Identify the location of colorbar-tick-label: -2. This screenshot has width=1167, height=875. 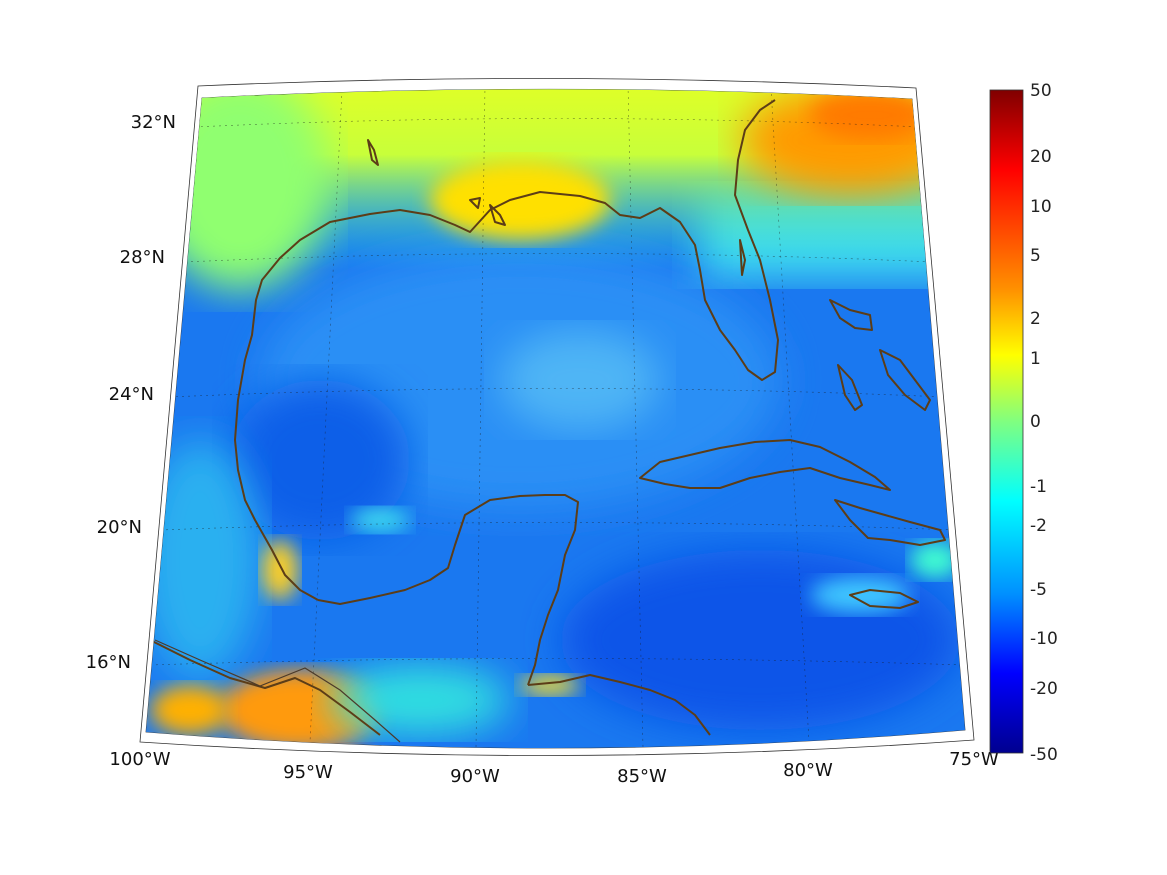
(1038, 526).